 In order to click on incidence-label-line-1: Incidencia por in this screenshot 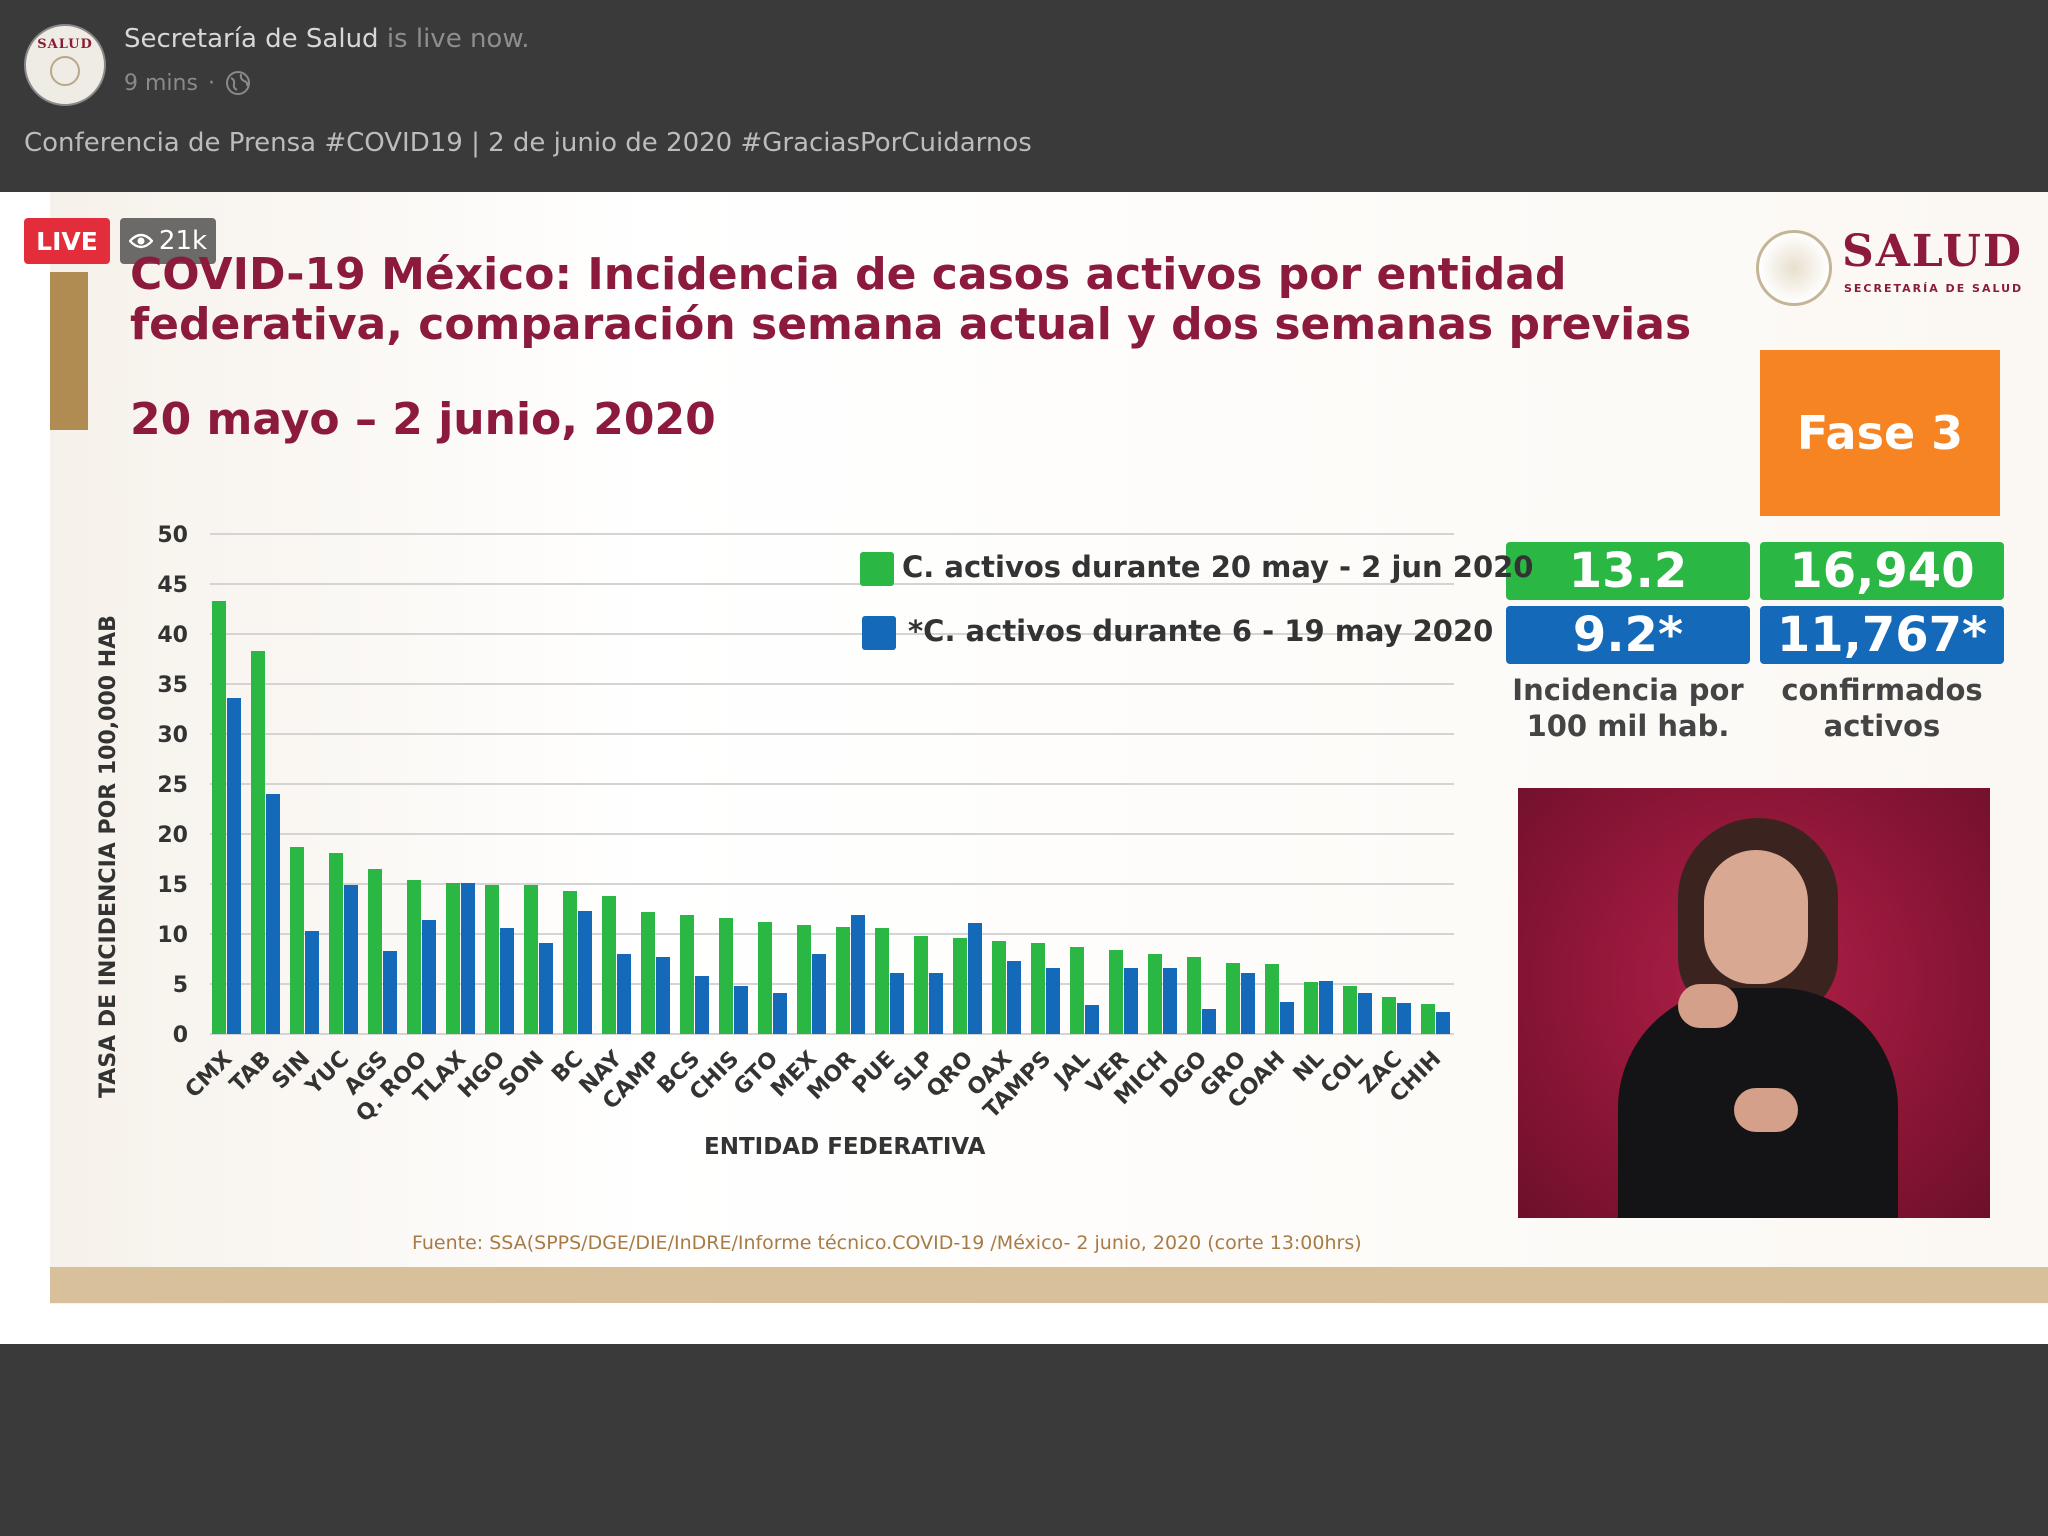, I will do `click(1628, 690)`.